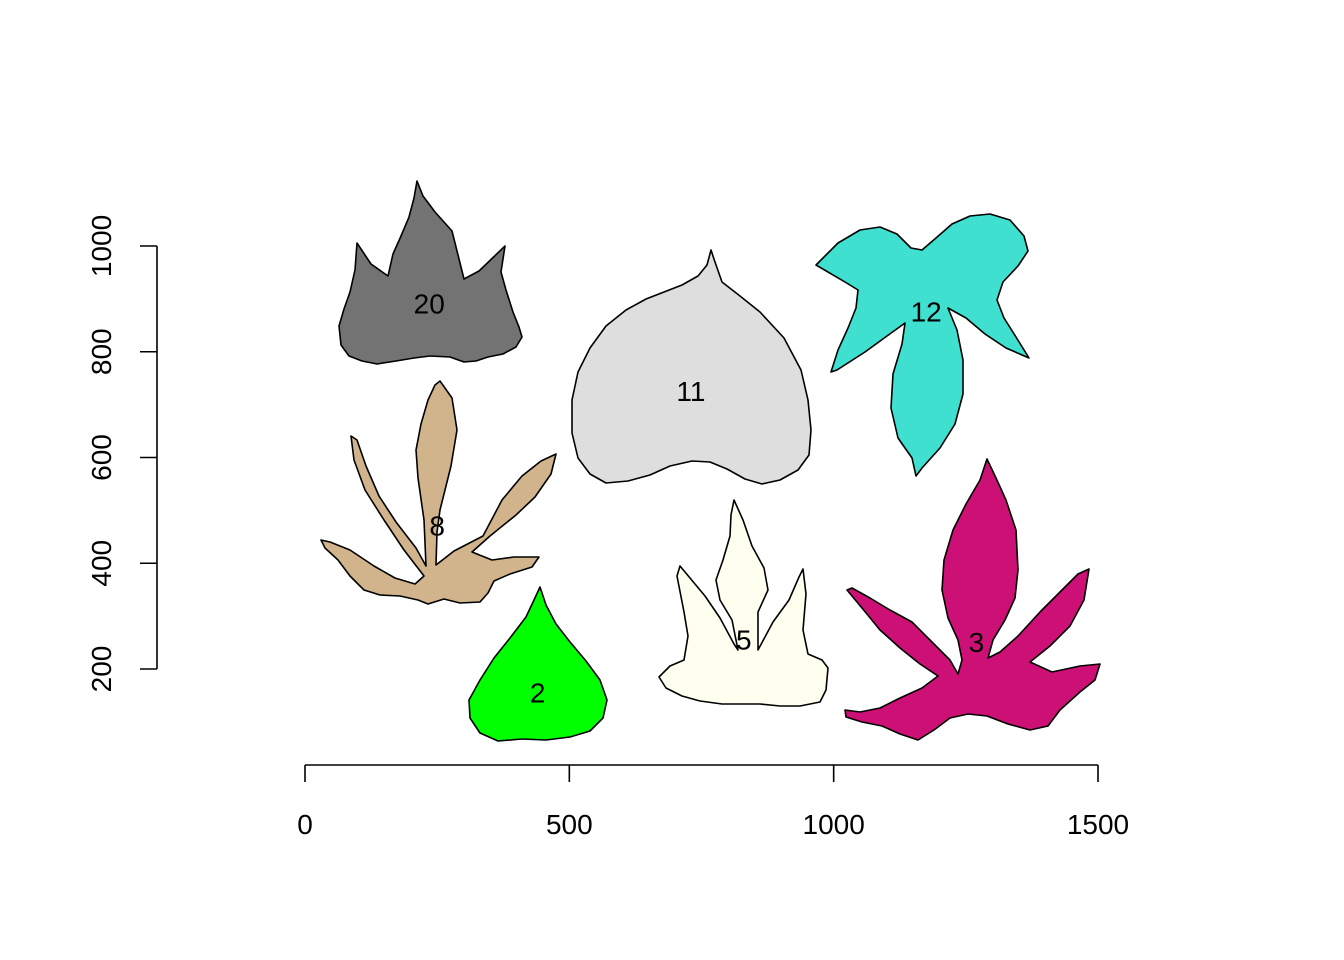  I want to click on y-tick-label-600: 600, so click(101, 457).